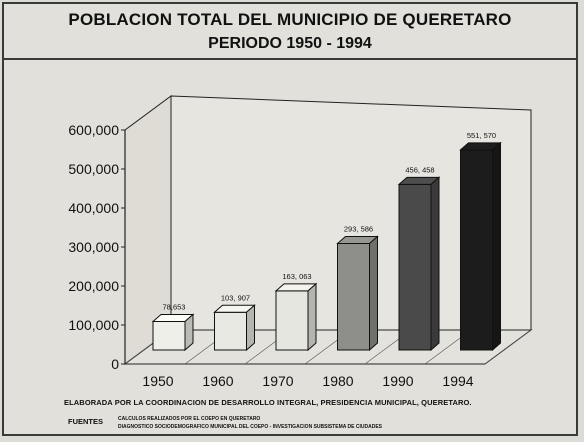 The height and width of the screenshot is (442, 584). I want to click on y-tick-label: 300,000, so click(93, 247).